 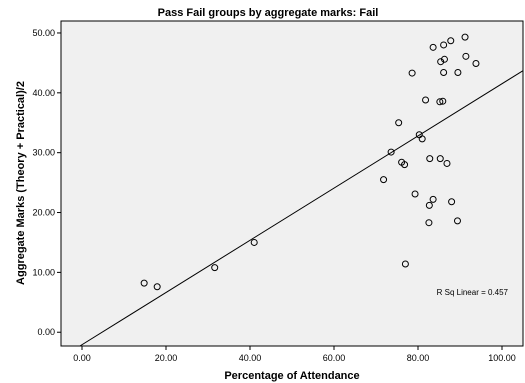 What do you see at coordinates (43, 153) in the screenshot?
I see `y-tick-label: 30.00` at bounding box center [43, 153].